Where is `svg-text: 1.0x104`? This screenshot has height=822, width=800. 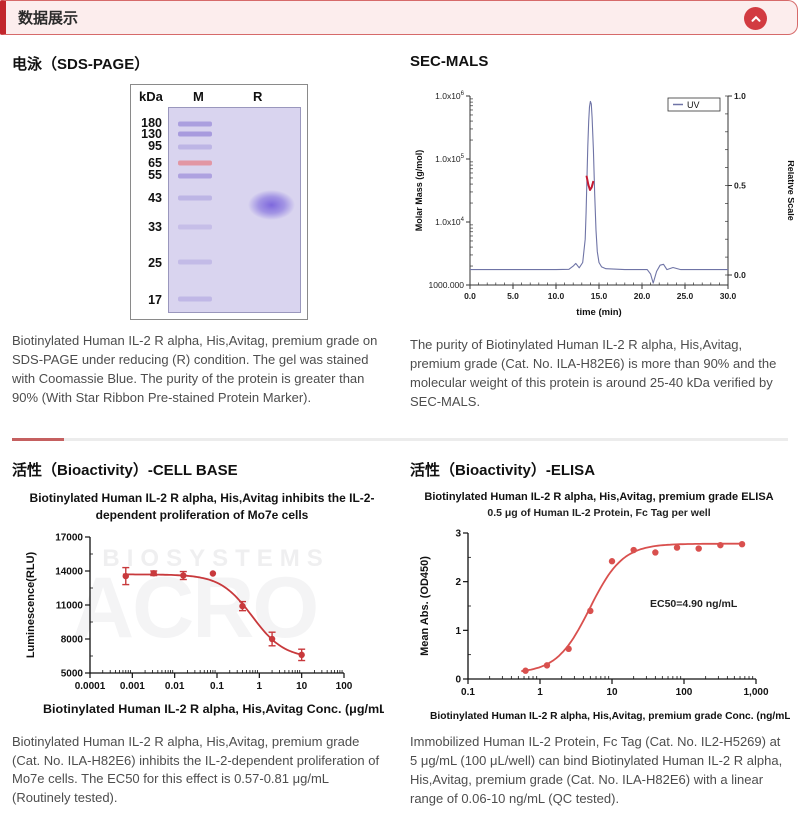 svg-text: 1.0x104 is located at coordinates (450, 222).